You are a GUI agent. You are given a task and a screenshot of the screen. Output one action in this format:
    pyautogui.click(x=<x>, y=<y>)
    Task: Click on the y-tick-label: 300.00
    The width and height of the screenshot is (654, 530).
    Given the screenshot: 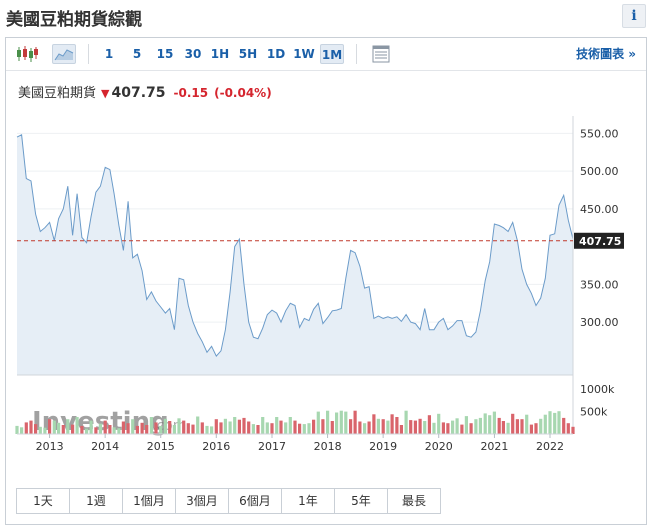 What is the action you would take?
    pyautogui.click(x=599, y=322)
    